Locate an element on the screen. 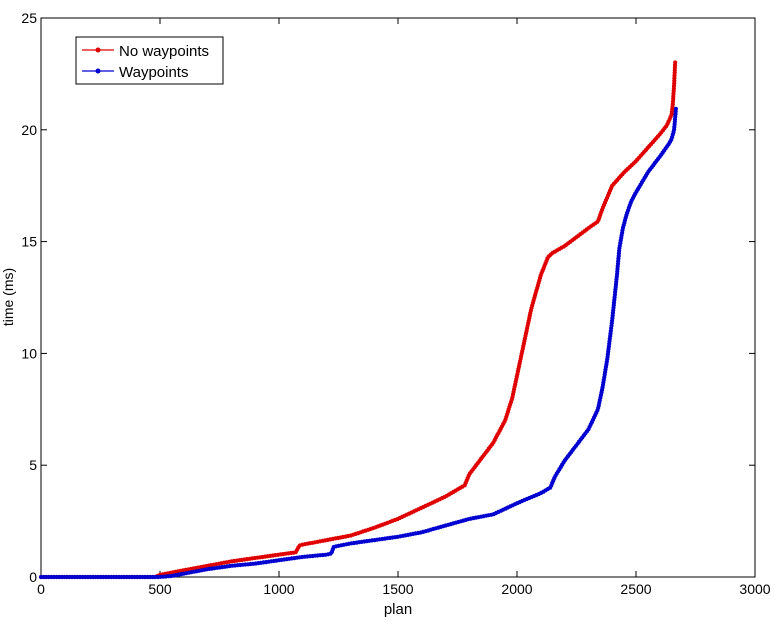  y-tick-label: 20 is located at coordinates (29, 130).